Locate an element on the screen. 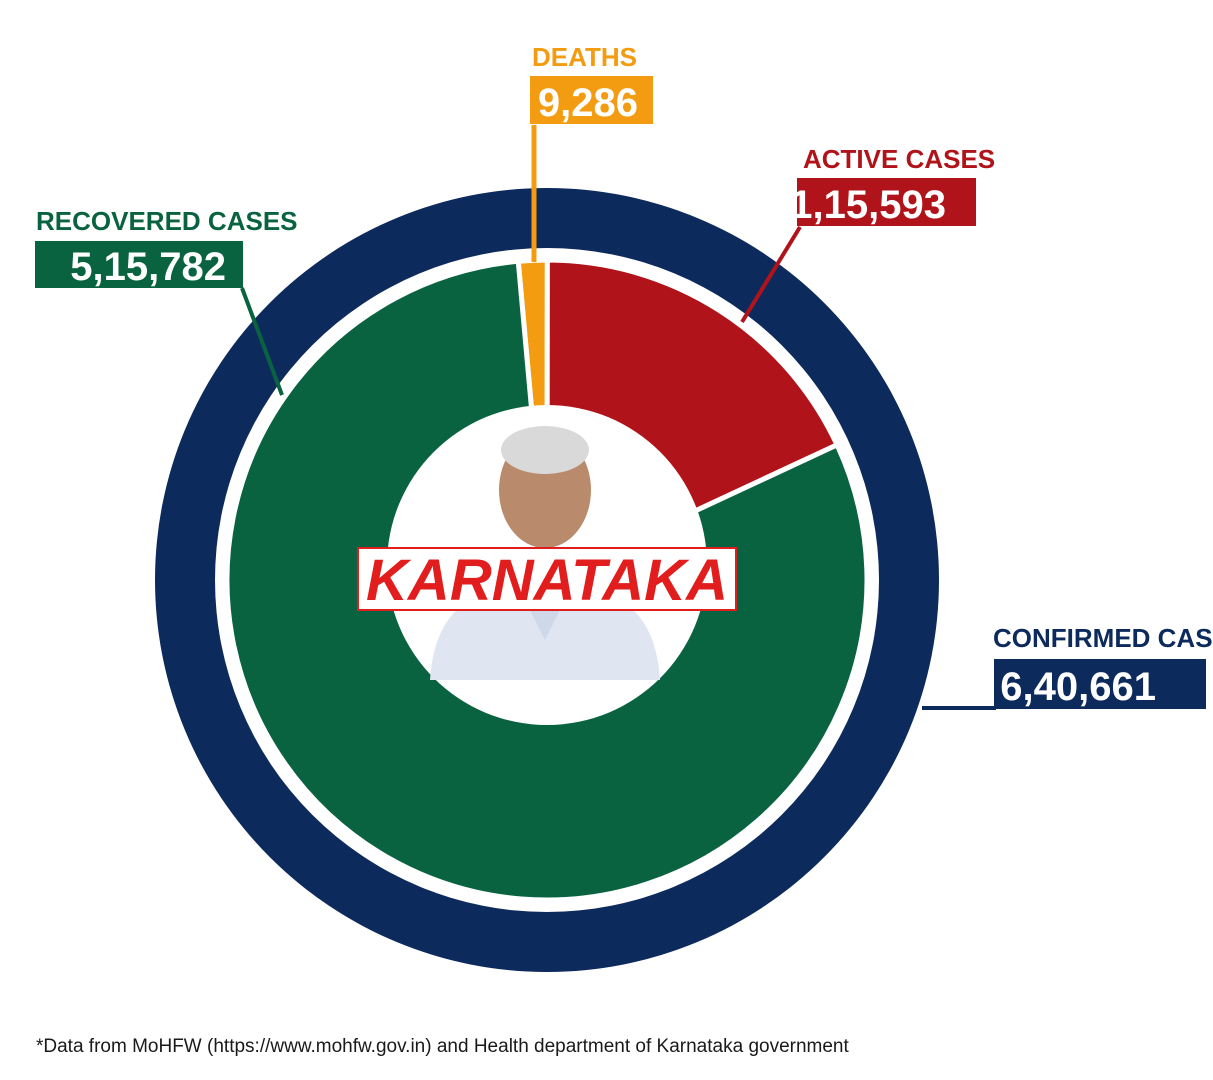 The width and height of the screenshot is (1213, 1080). active-leader is located at coordinates (771, 274).